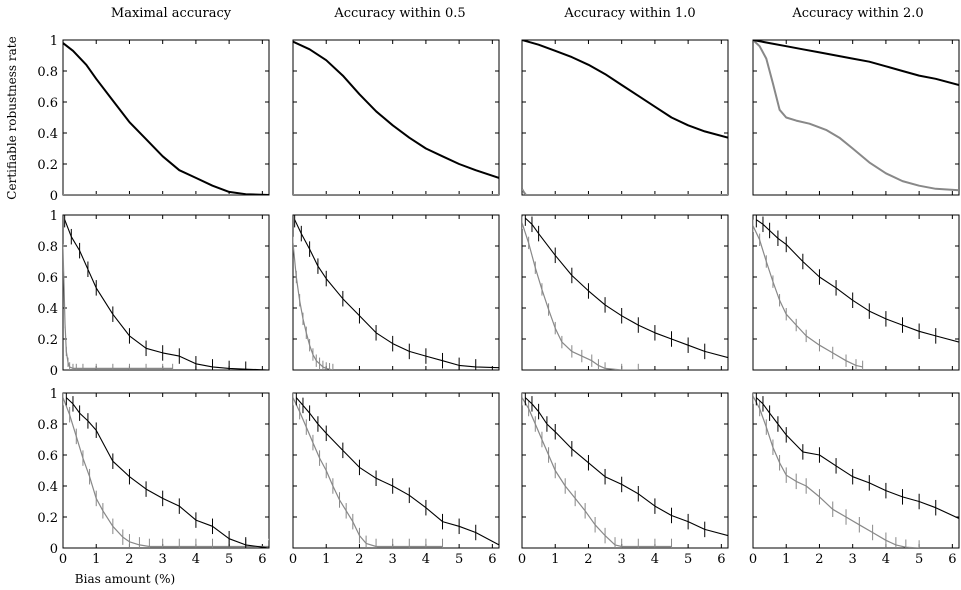  I want to click on x-axis-label: Bias amount (%), so click(125, 579).